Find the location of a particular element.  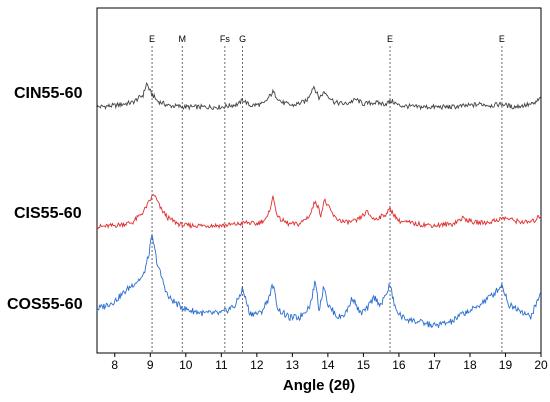

x-tick-label-6: 14 is located at coordinates (328, 365).